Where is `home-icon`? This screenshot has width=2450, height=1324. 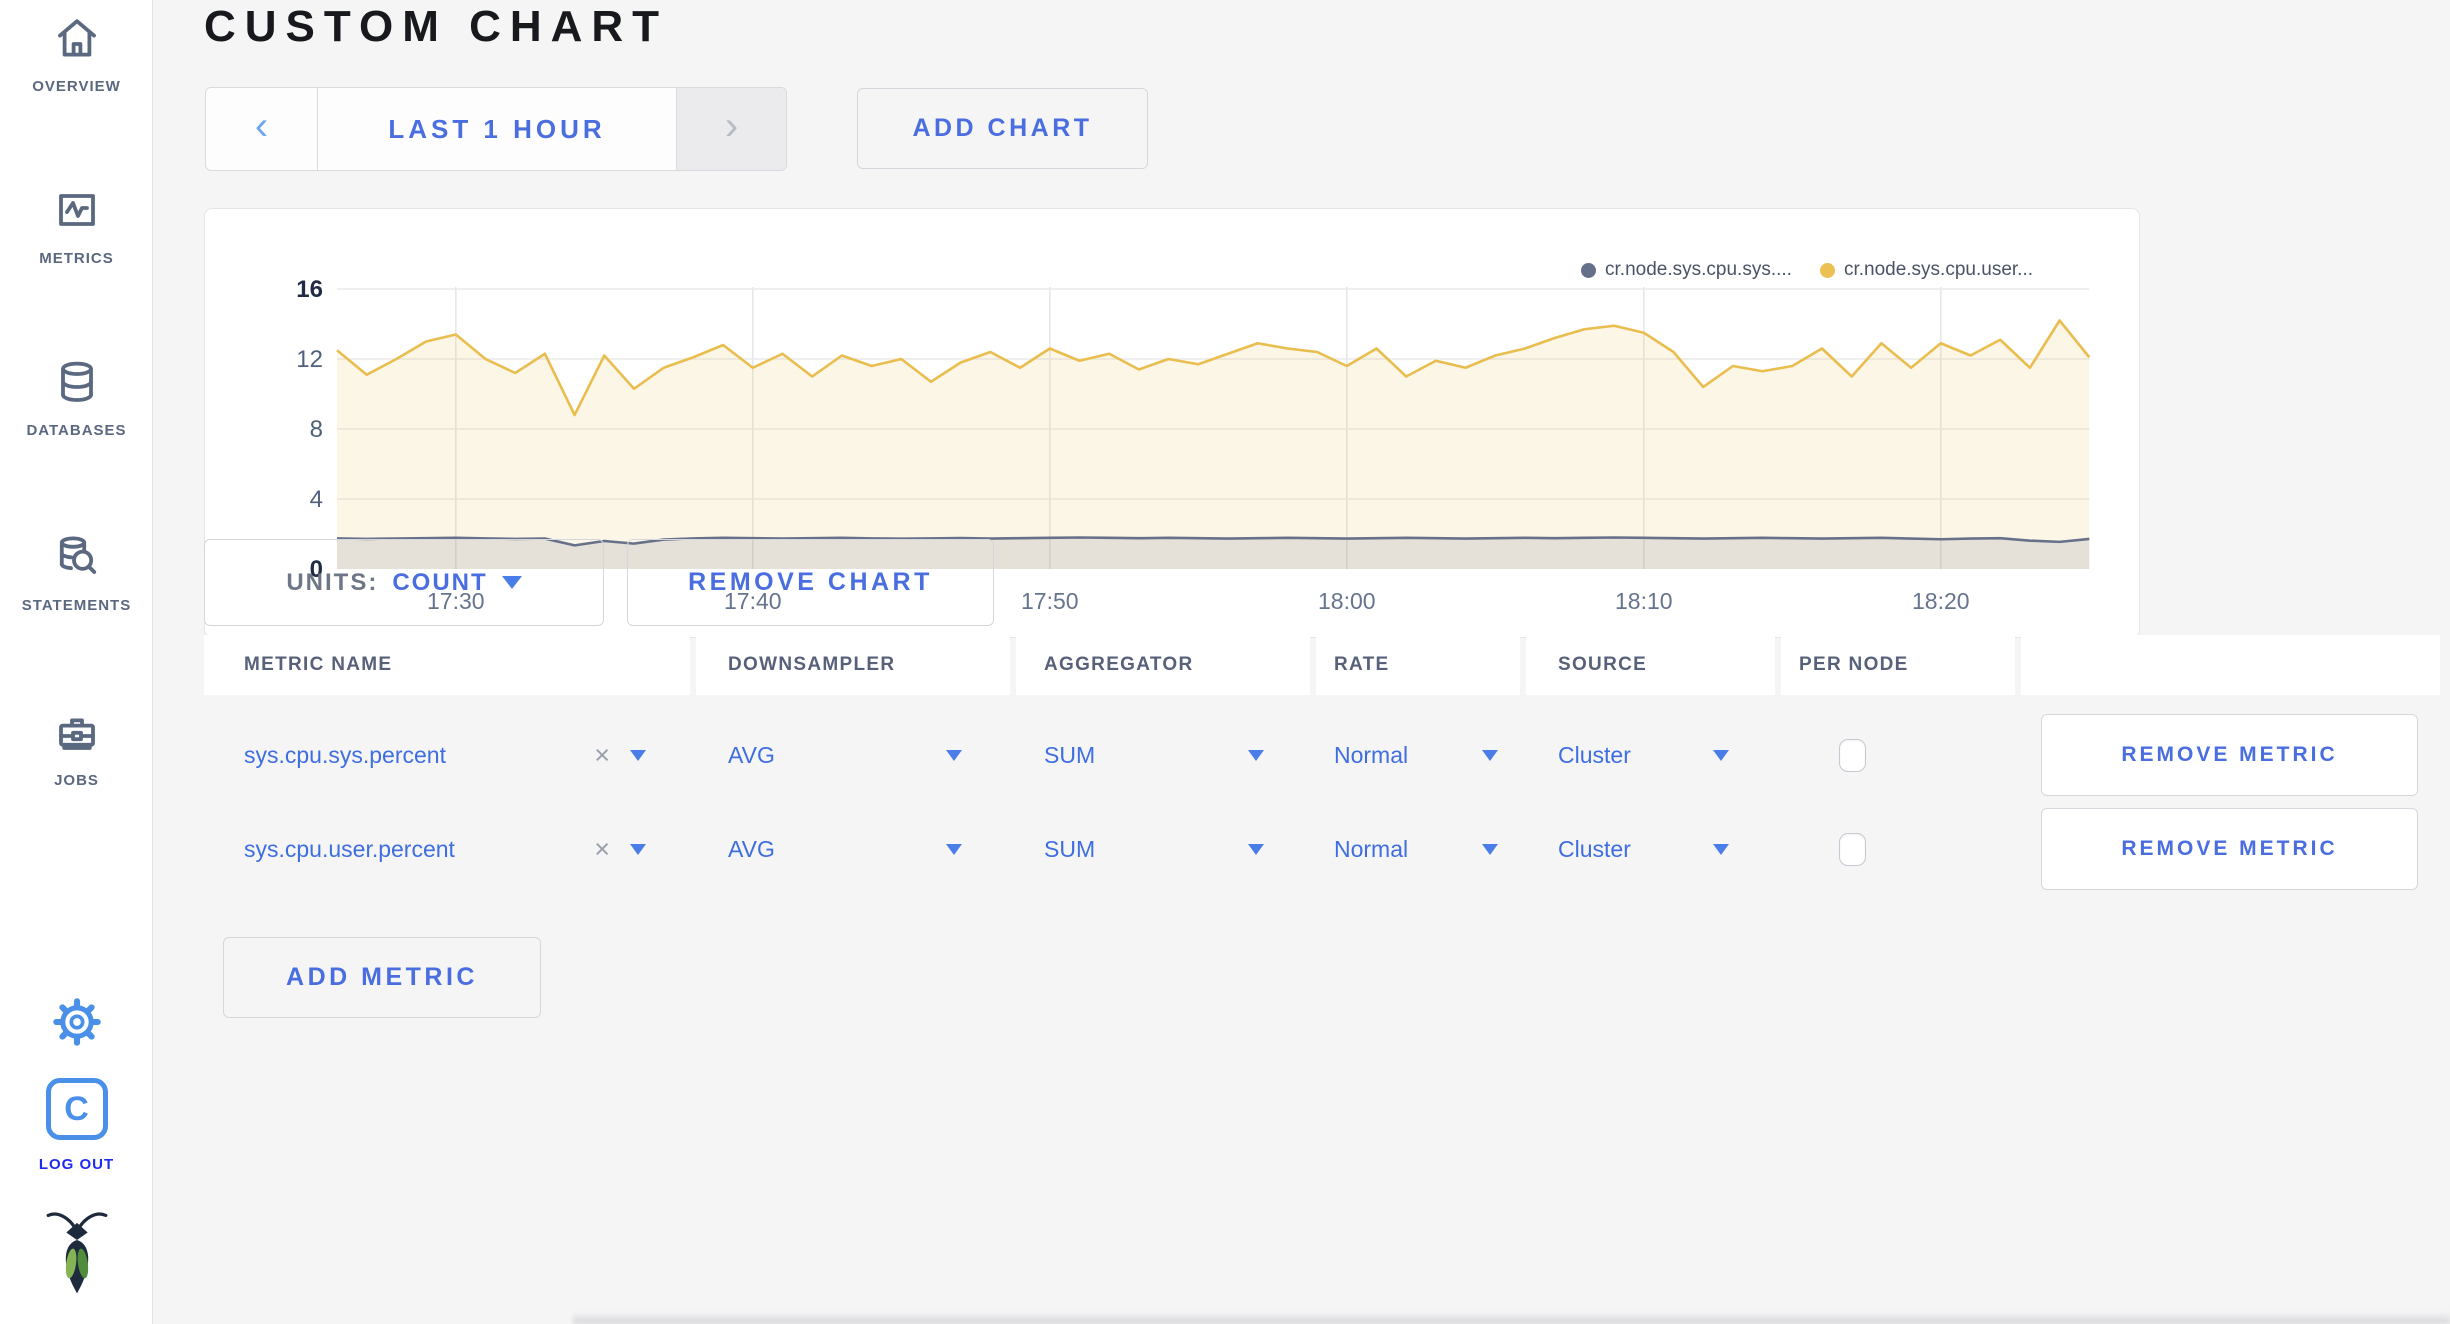
home-icon is located at coordinates (76, 38).